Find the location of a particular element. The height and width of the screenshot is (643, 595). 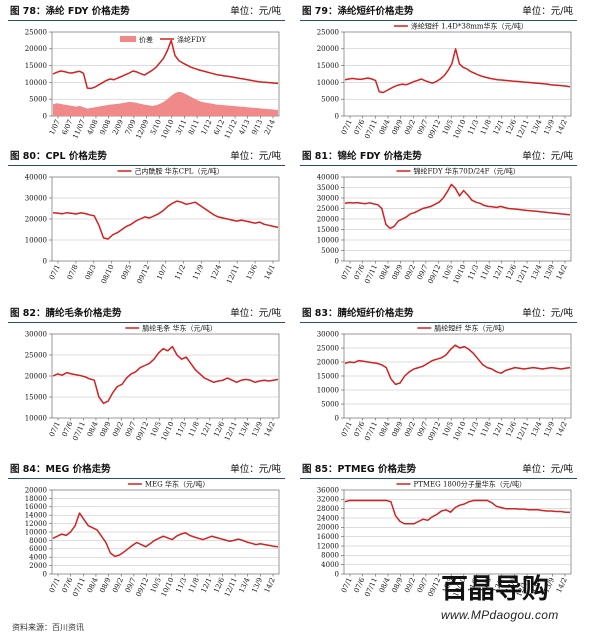

x-tick-label: 9/08 is located at coordinates (106, 127).